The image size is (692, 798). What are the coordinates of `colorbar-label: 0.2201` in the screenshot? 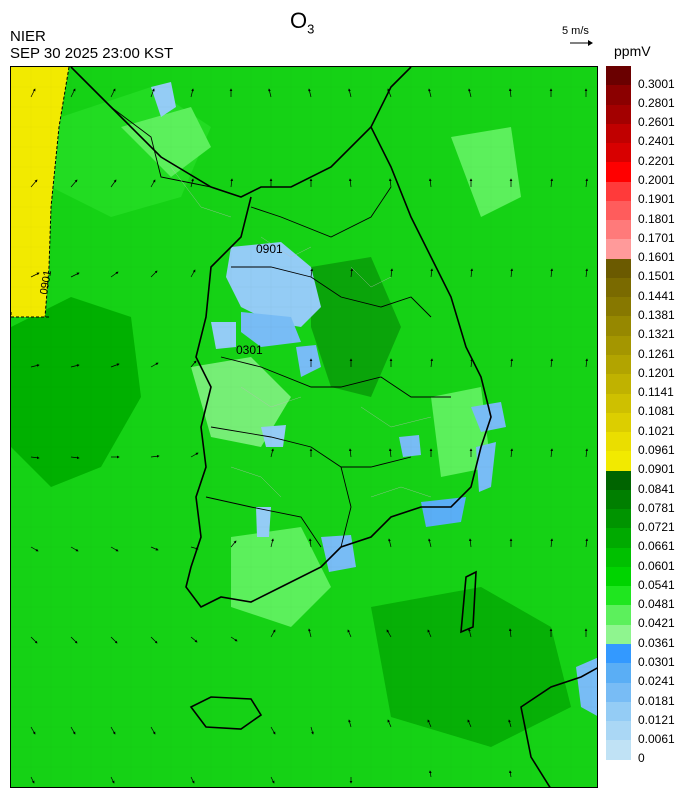 It's located at (656, 160).